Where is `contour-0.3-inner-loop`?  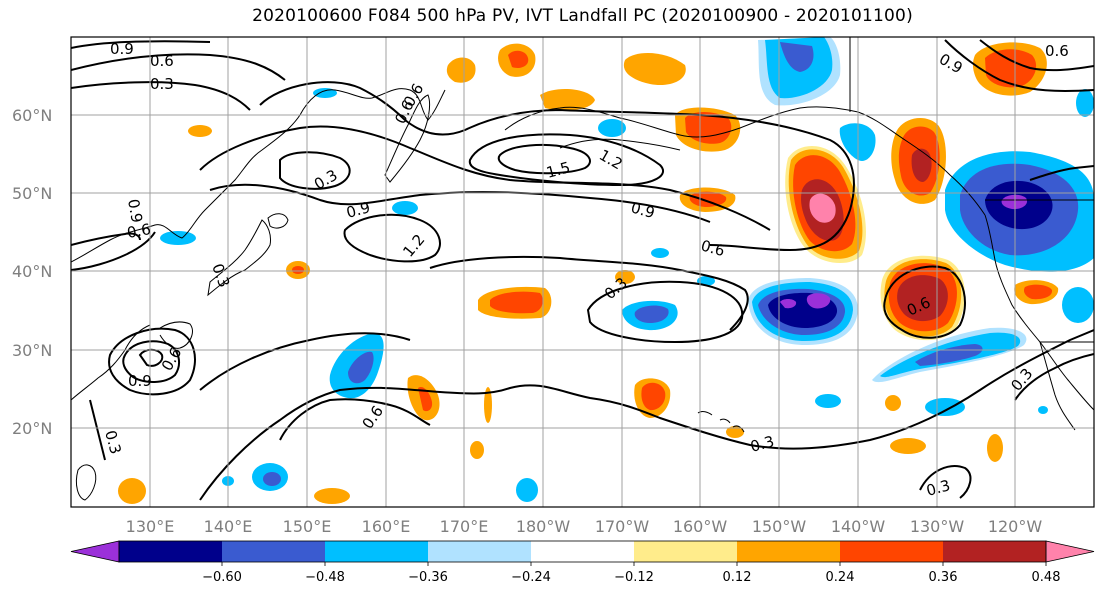
contour-0.3-inner-loop is located at coordinates (315, 170).